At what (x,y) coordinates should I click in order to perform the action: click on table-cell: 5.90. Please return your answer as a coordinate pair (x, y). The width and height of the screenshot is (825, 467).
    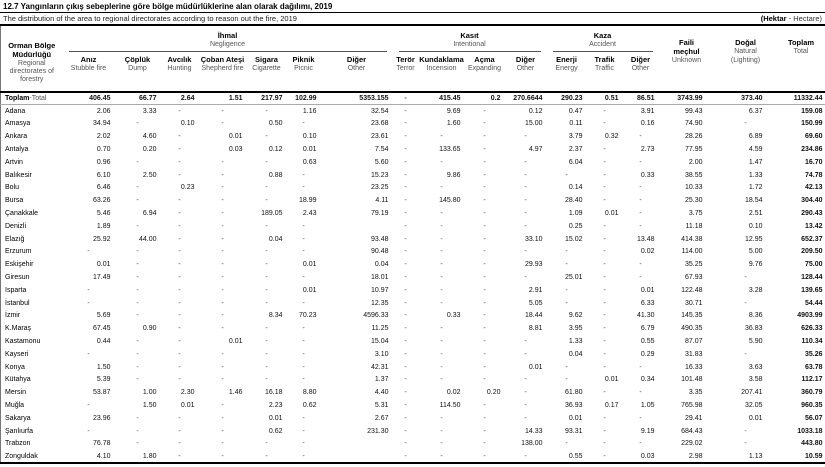
    Looking at the image, I should click on (755, 342).